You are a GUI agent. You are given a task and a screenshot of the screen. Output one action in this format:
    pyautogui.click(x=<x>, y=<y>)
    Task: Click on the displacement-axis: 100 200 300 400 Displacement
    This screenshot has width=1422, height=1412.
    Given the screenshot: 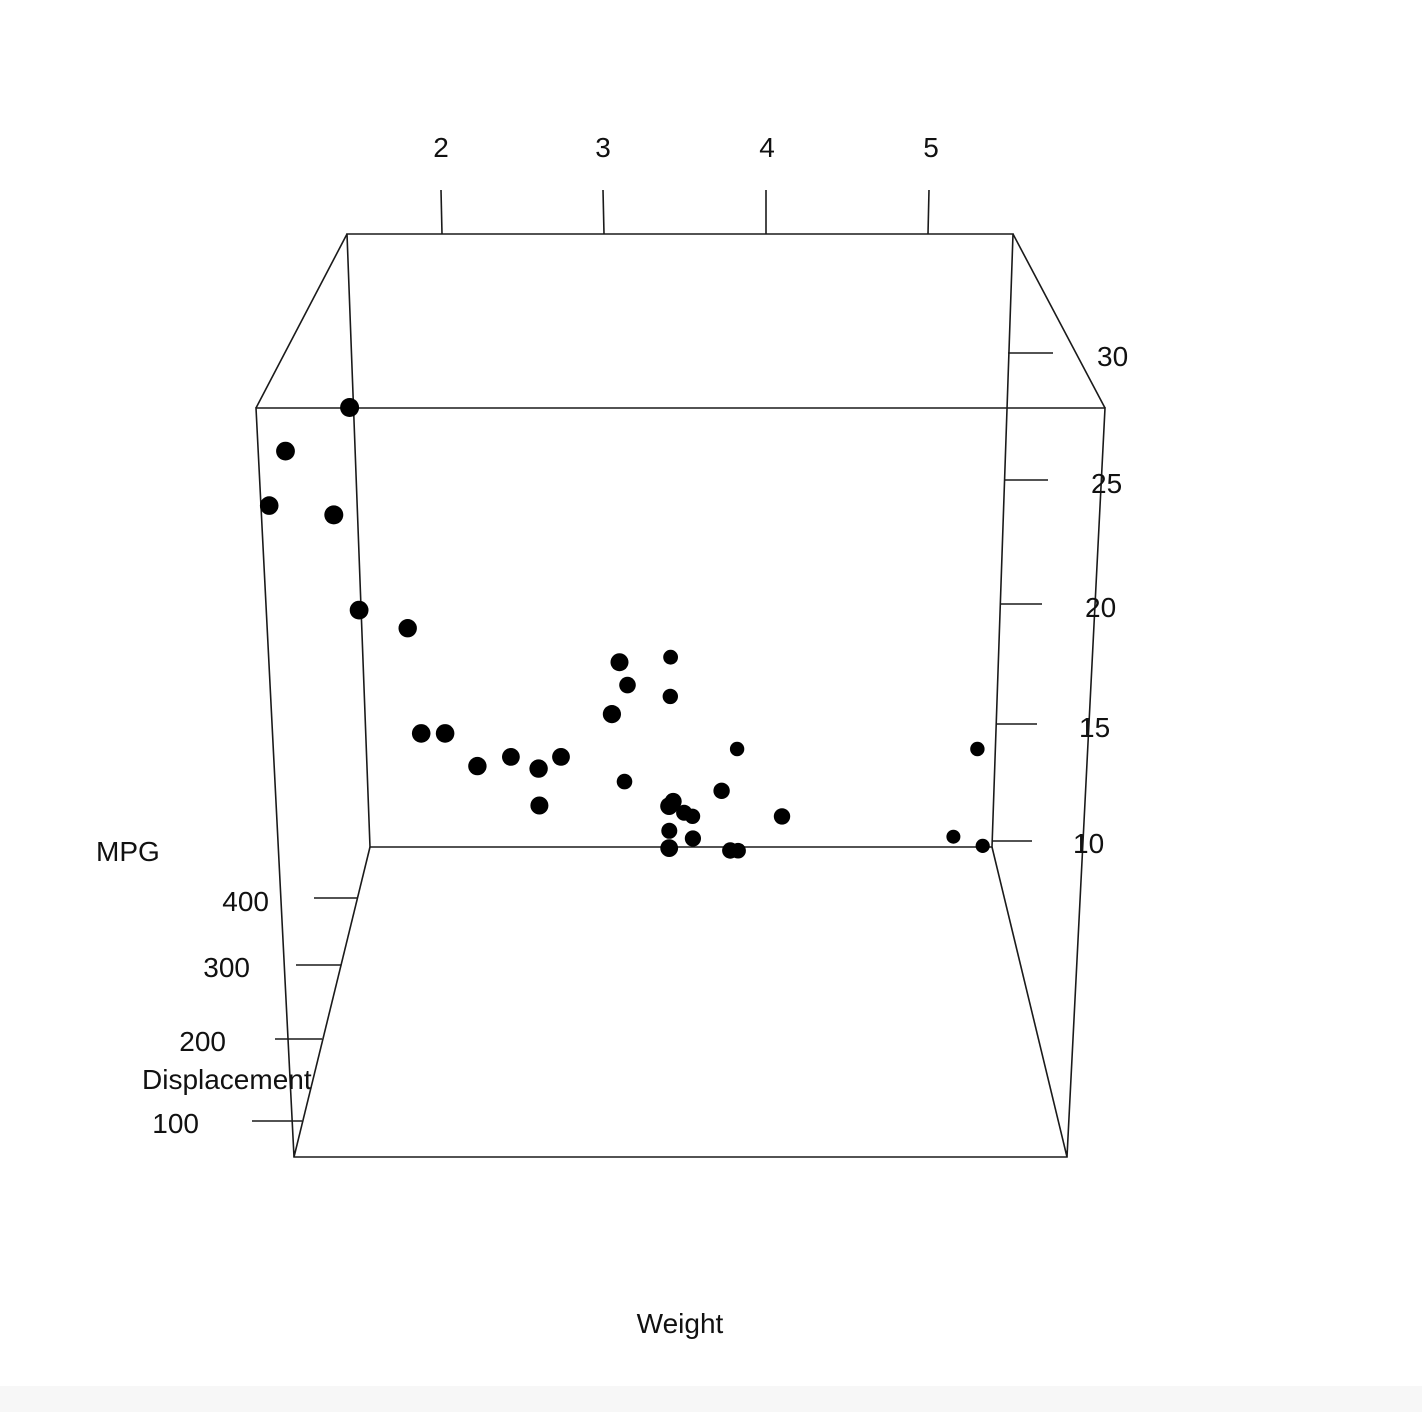 What is the action you would take?
    pyautogui.click(x=250, y=1012)
    